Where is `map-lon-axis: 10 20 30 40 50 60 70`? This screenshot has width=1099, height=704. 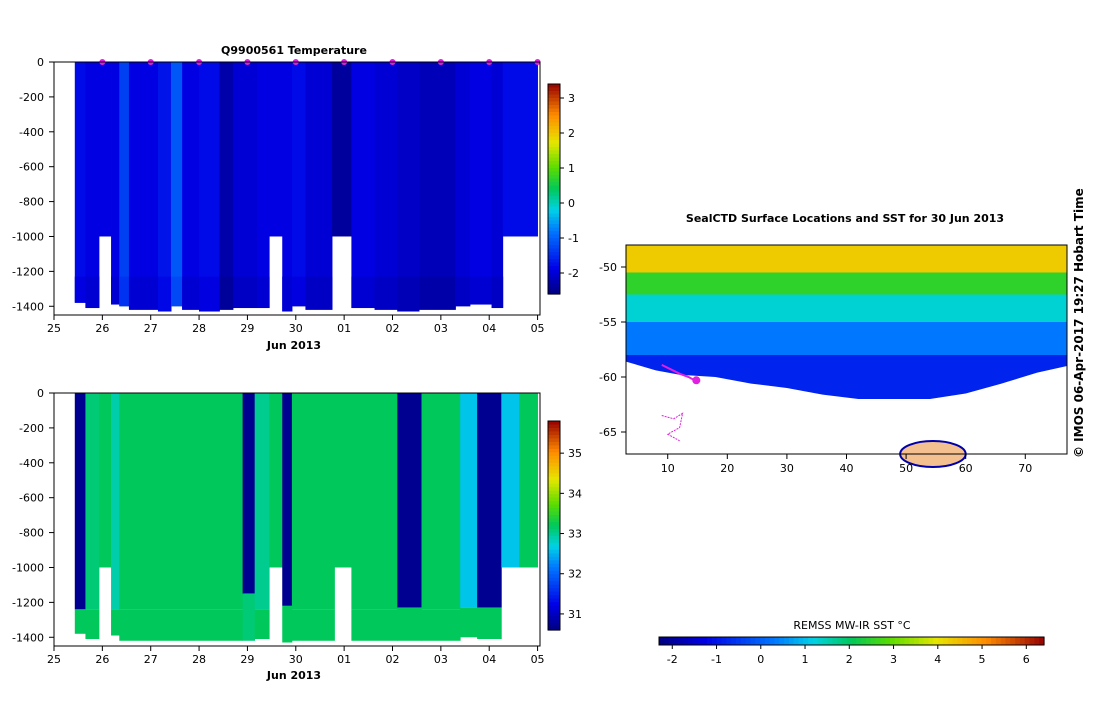
map-lon-axis: 10 20 30 40 50 60 70 is located at coordinates (846, 464).